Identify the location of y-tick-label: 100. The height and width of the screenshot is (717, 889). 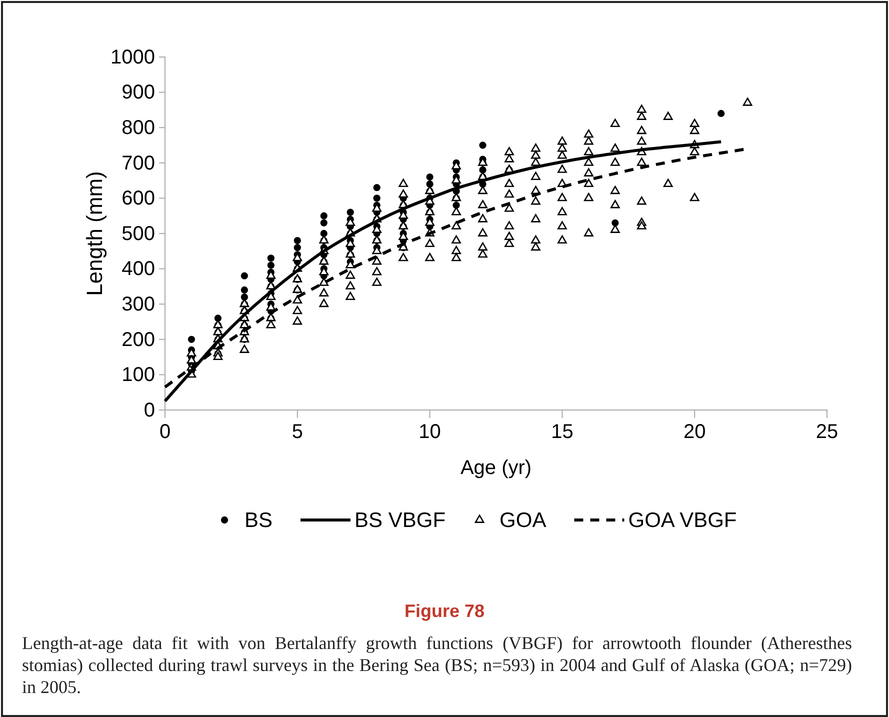
(138, 375).